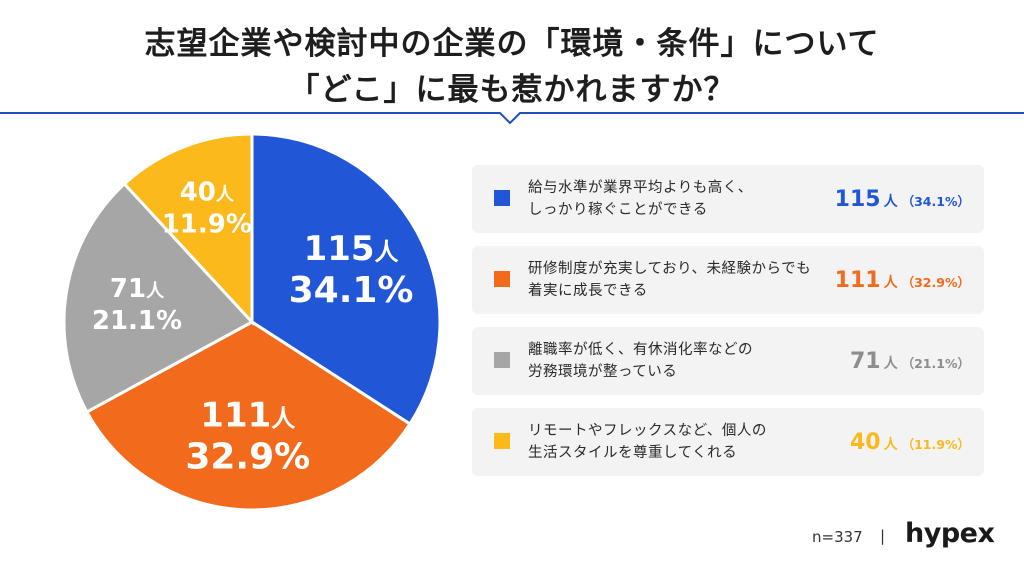  I want to click on legend-count: 40, so click(865, 442).